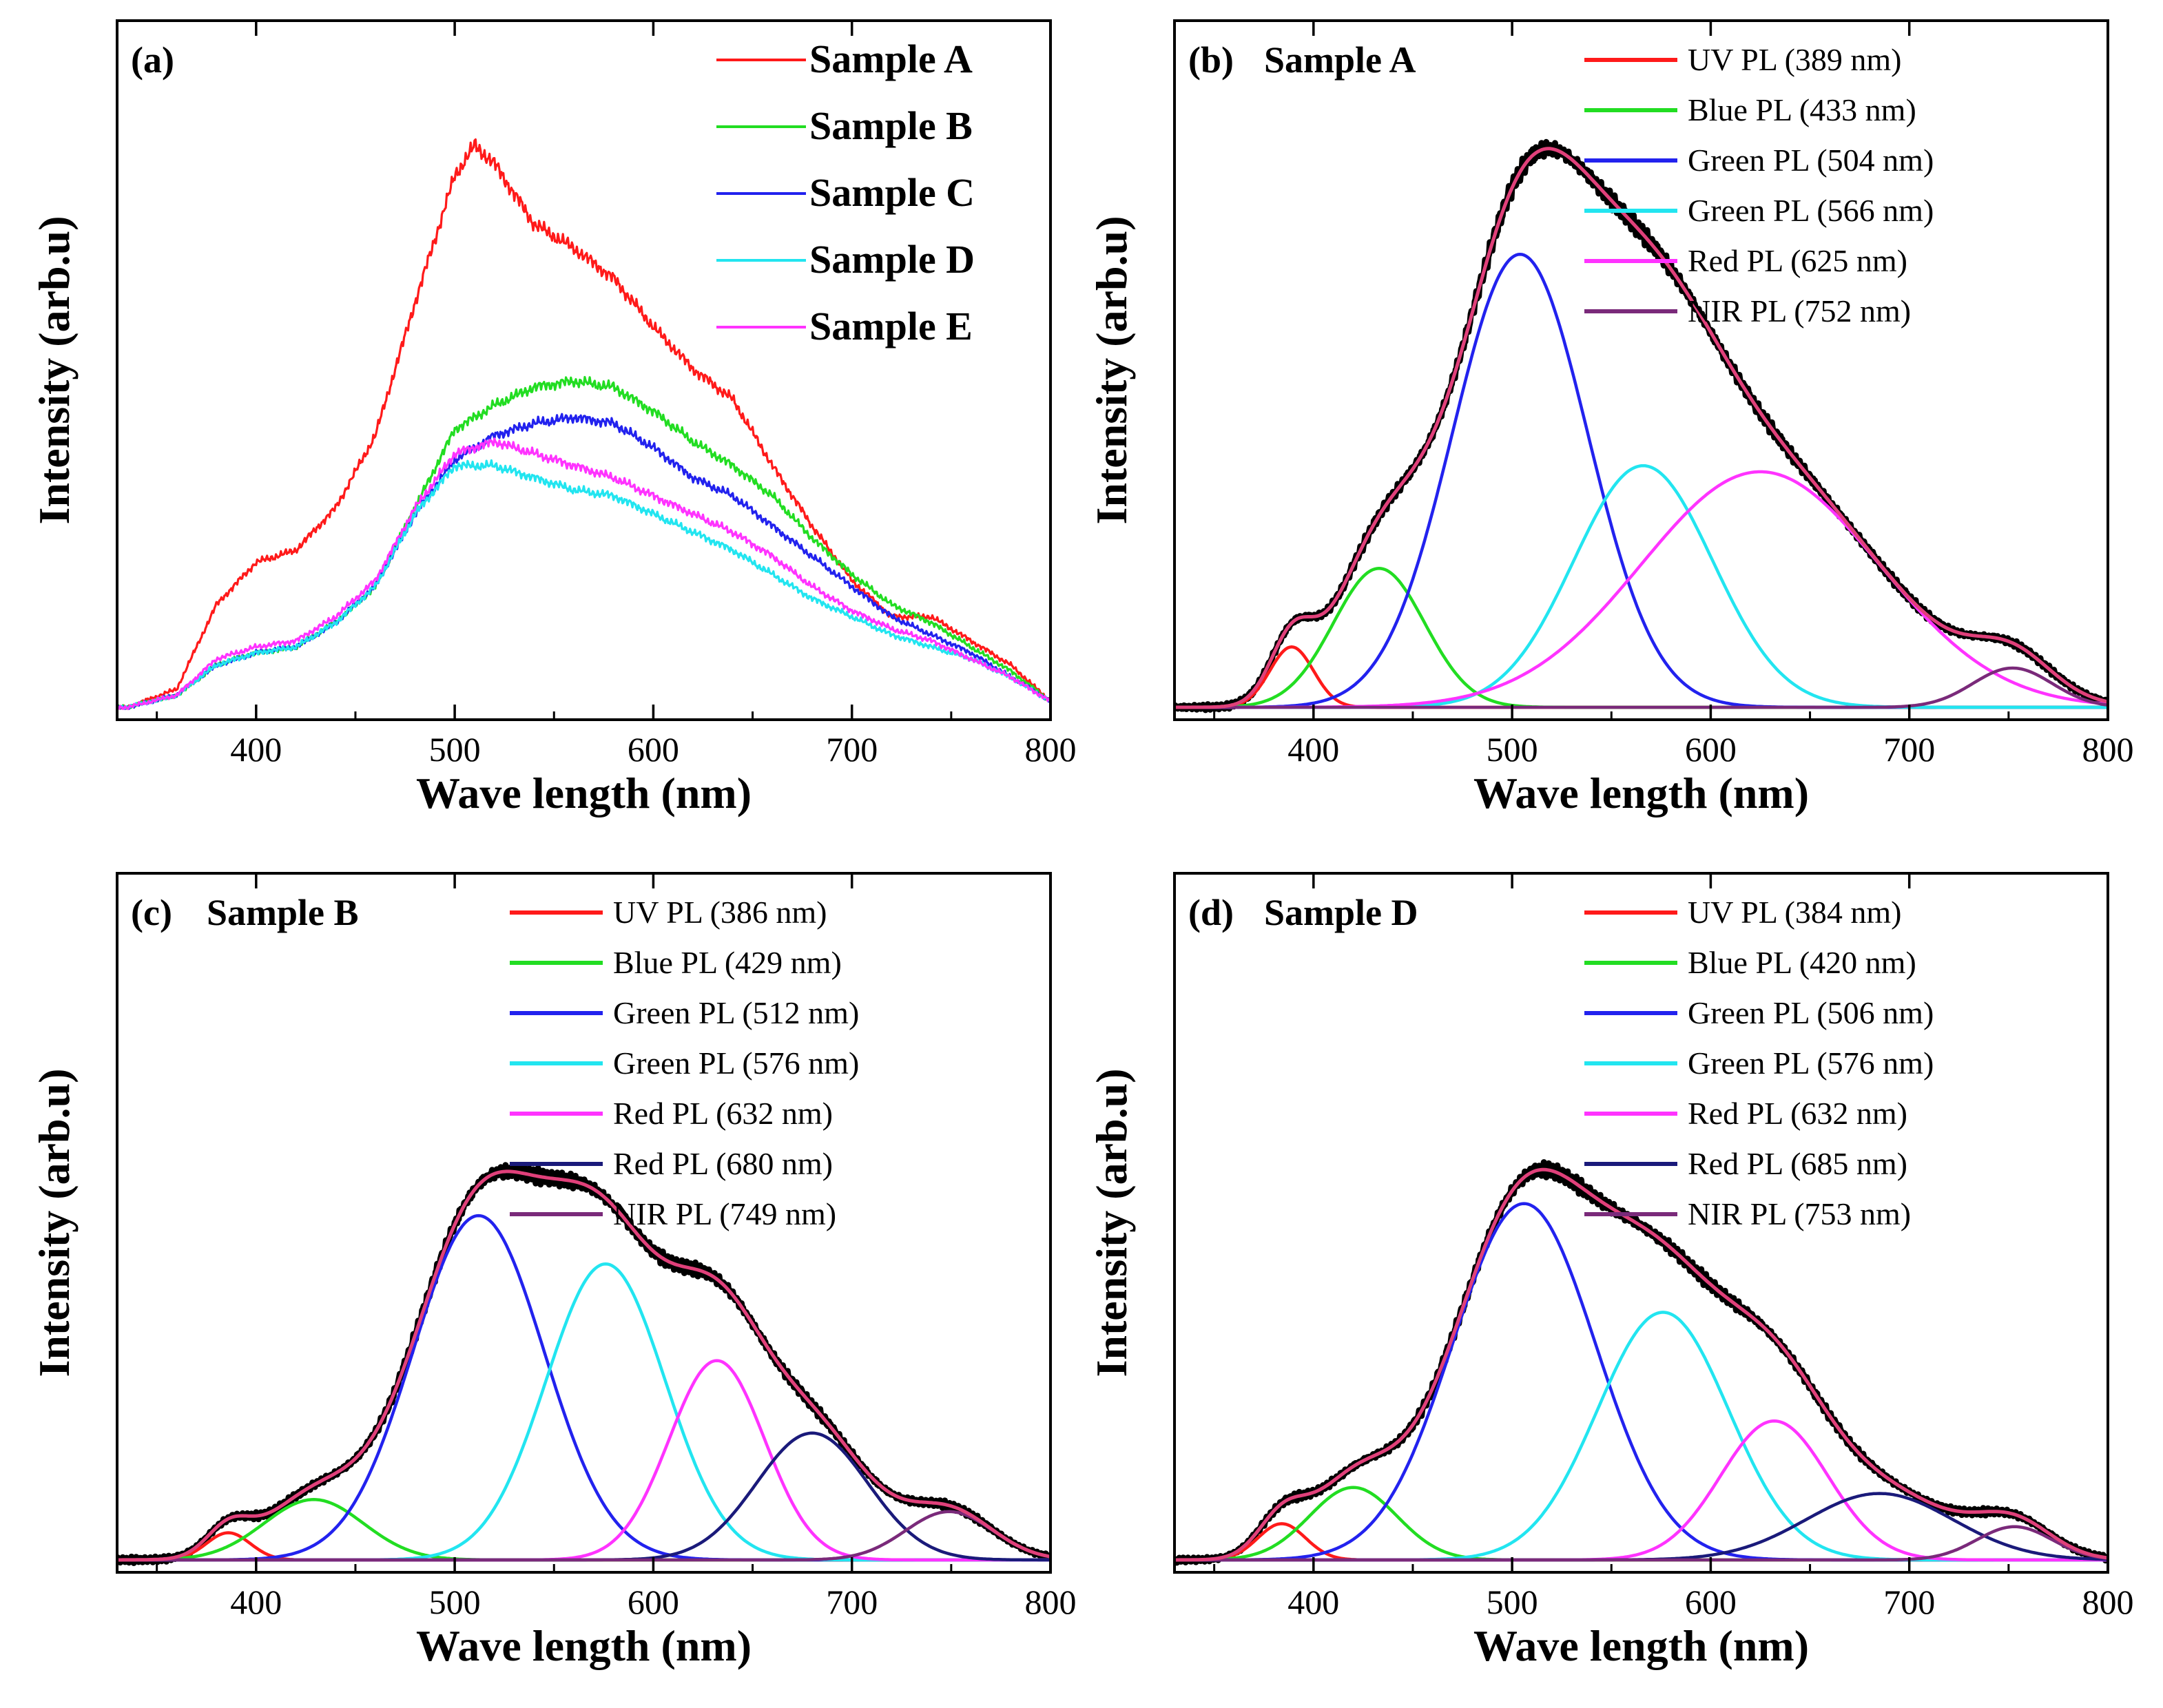 The width and height of the screenshot is (2163, 1708). I want to click on legend-label: Red PL (625 nm), so click(1797, 260).